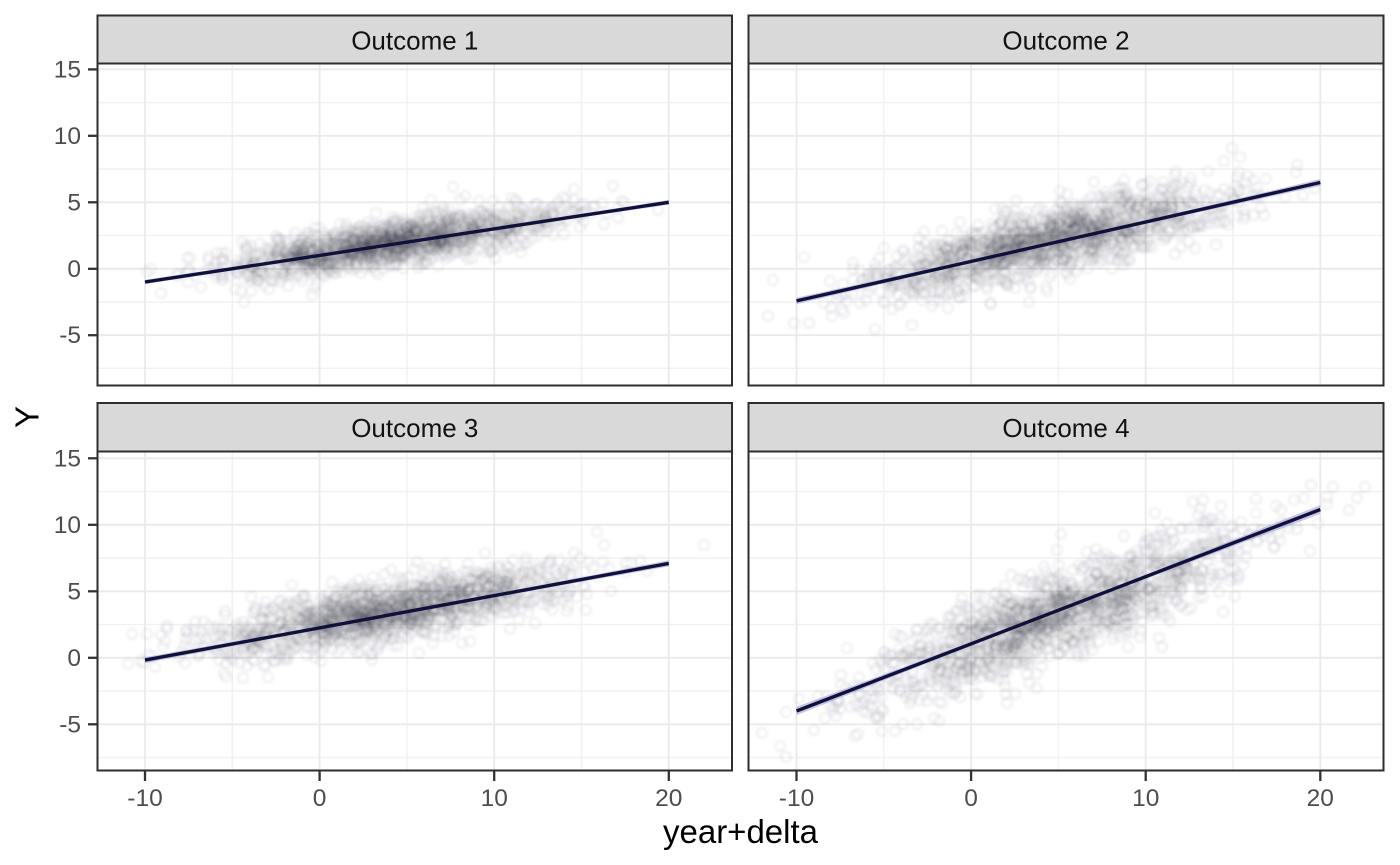 This screenshot has width=1400, height=865. What do you see at coordinates (414, 428) in the screenshot?
I see `svg-text: Outcome 3` at bounding box center [414, 428].